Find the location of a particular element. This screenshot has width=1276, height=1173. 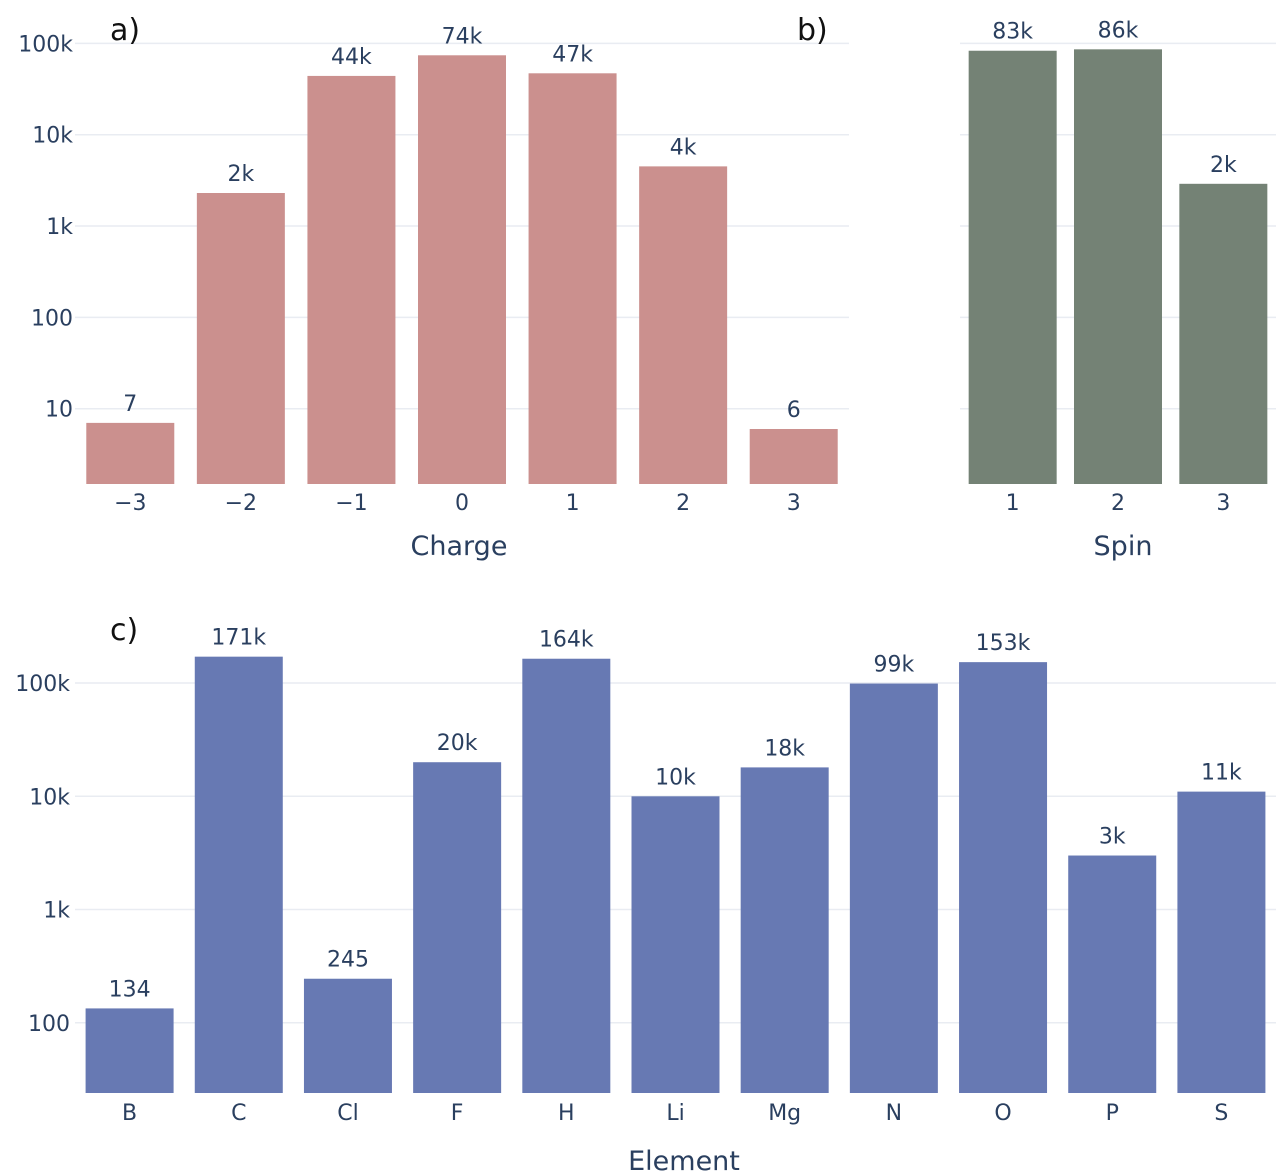

element-axis-title: Element is located at coordinates (684, 1159).